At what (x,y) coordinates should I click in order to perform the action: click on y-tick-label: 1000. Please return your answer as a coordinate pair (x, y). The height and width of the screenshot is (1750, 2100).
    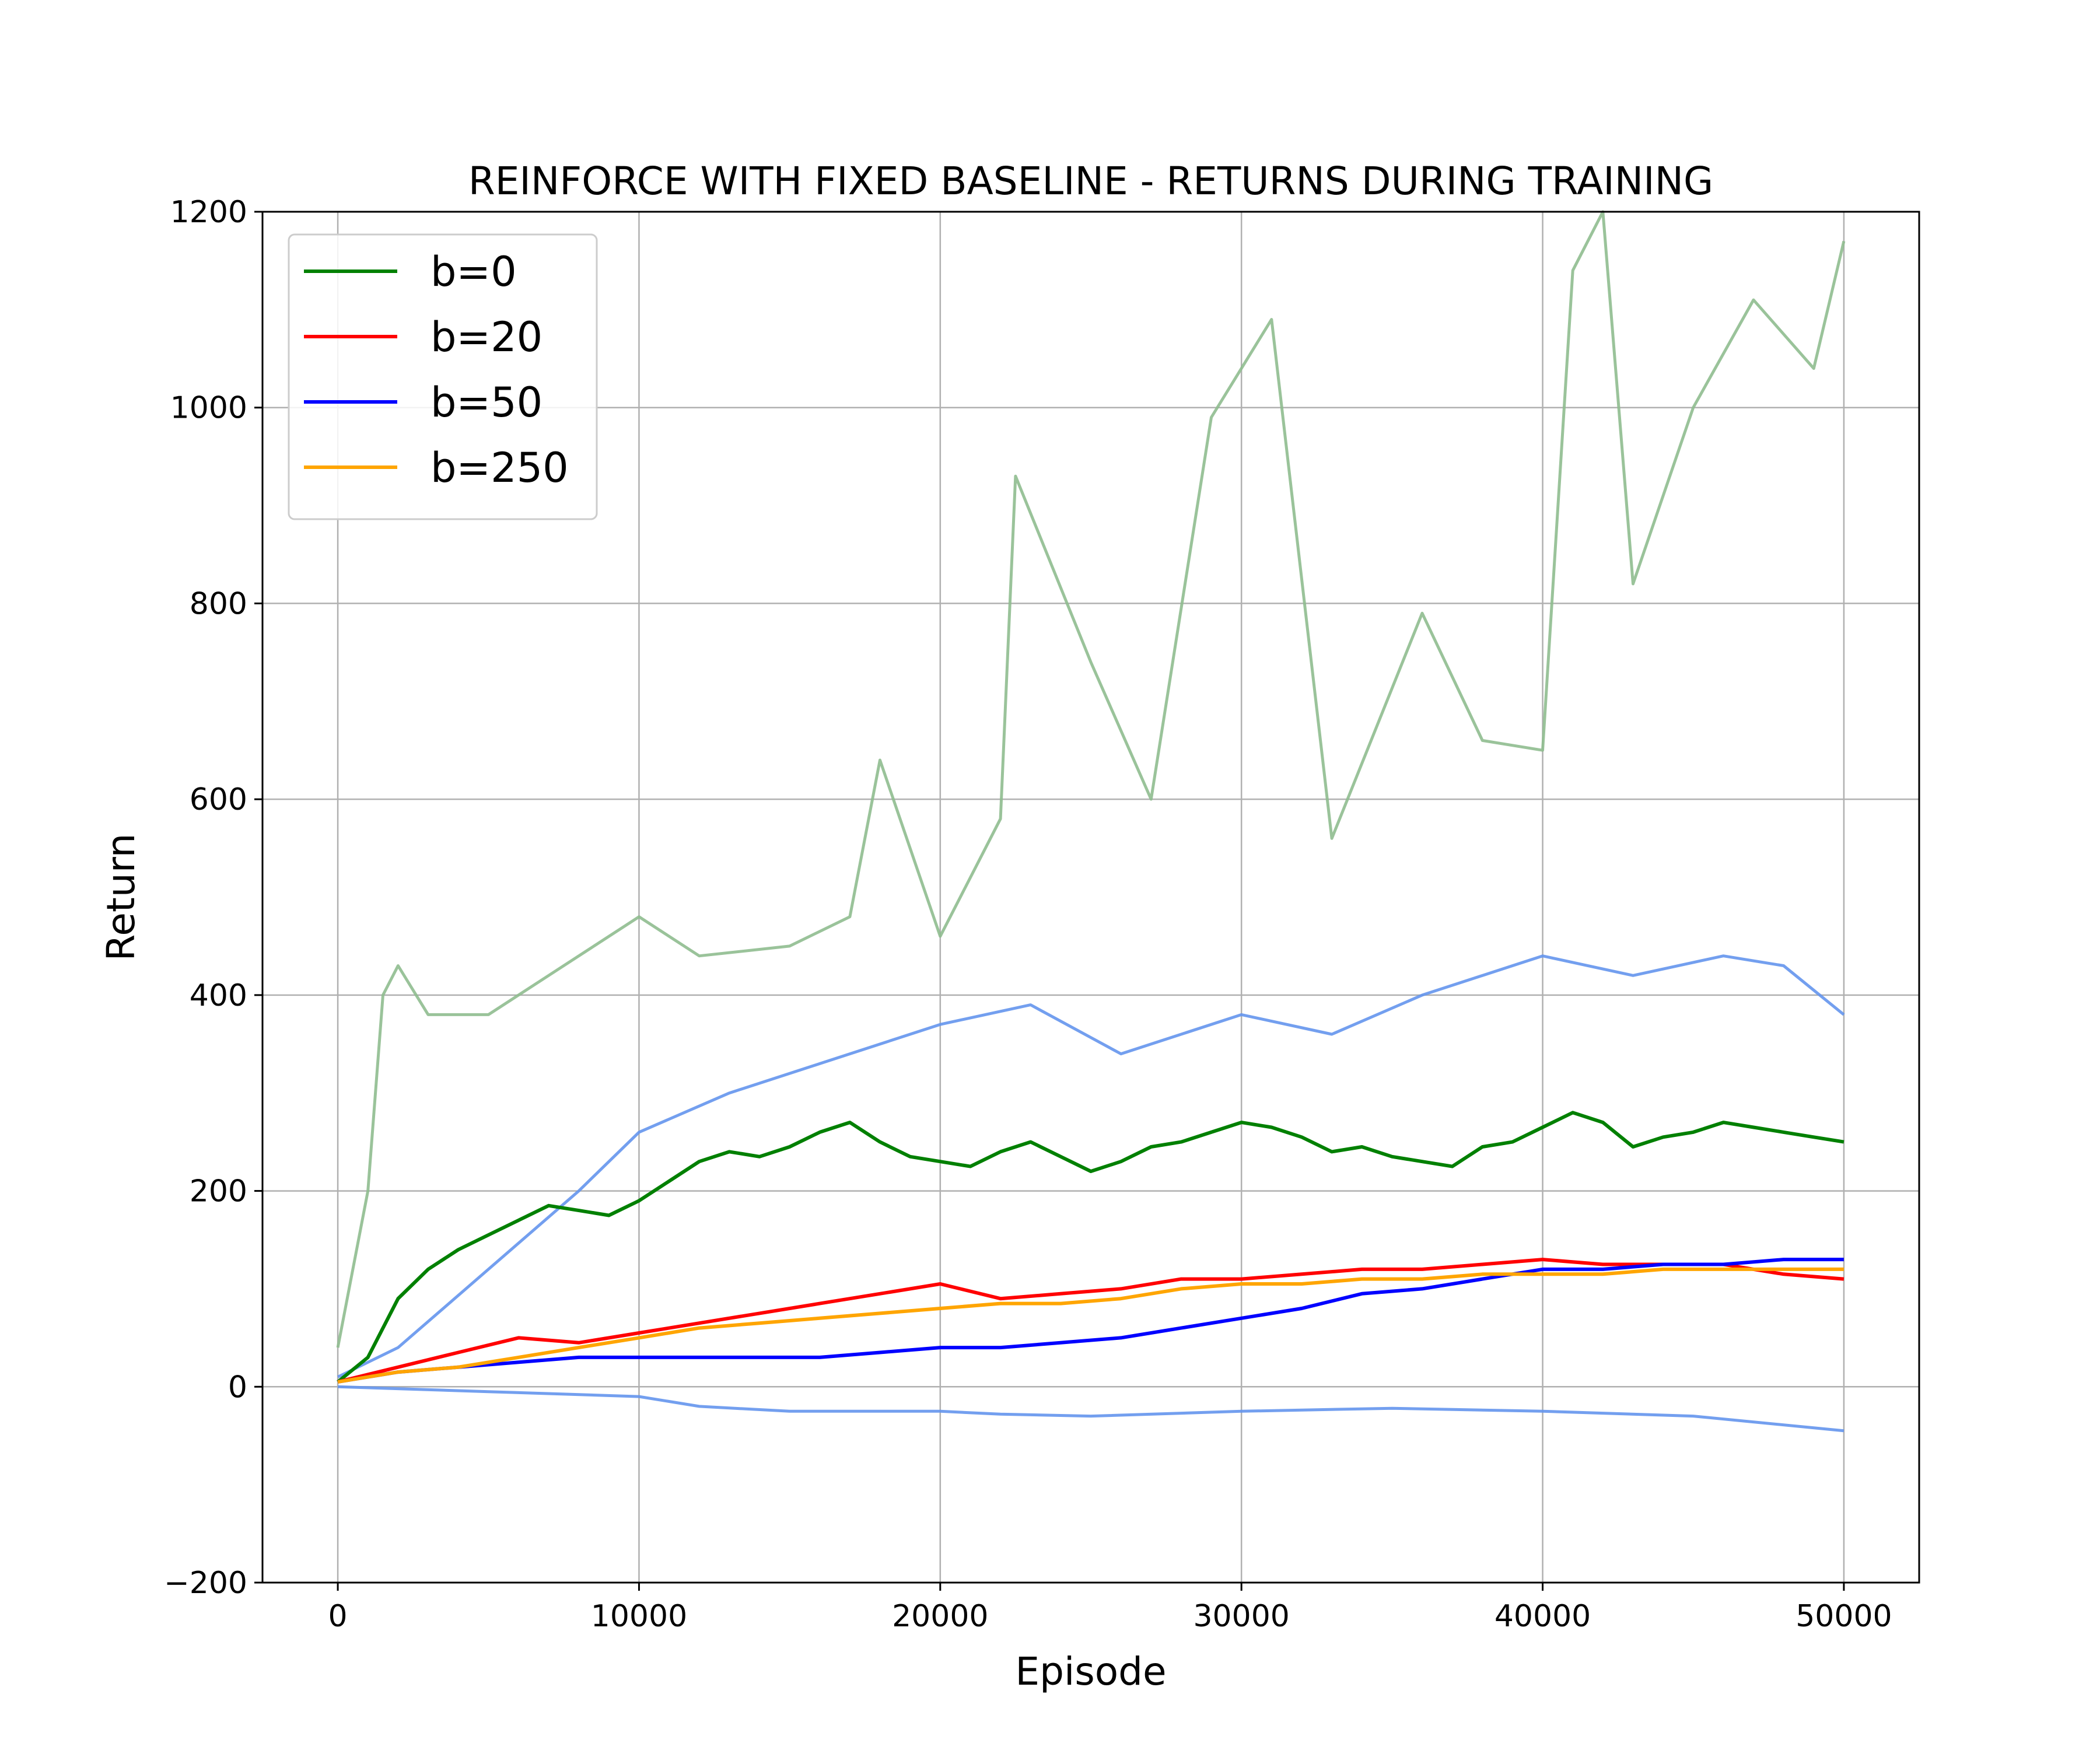
    Looking at the image, I should click on (208, 408).